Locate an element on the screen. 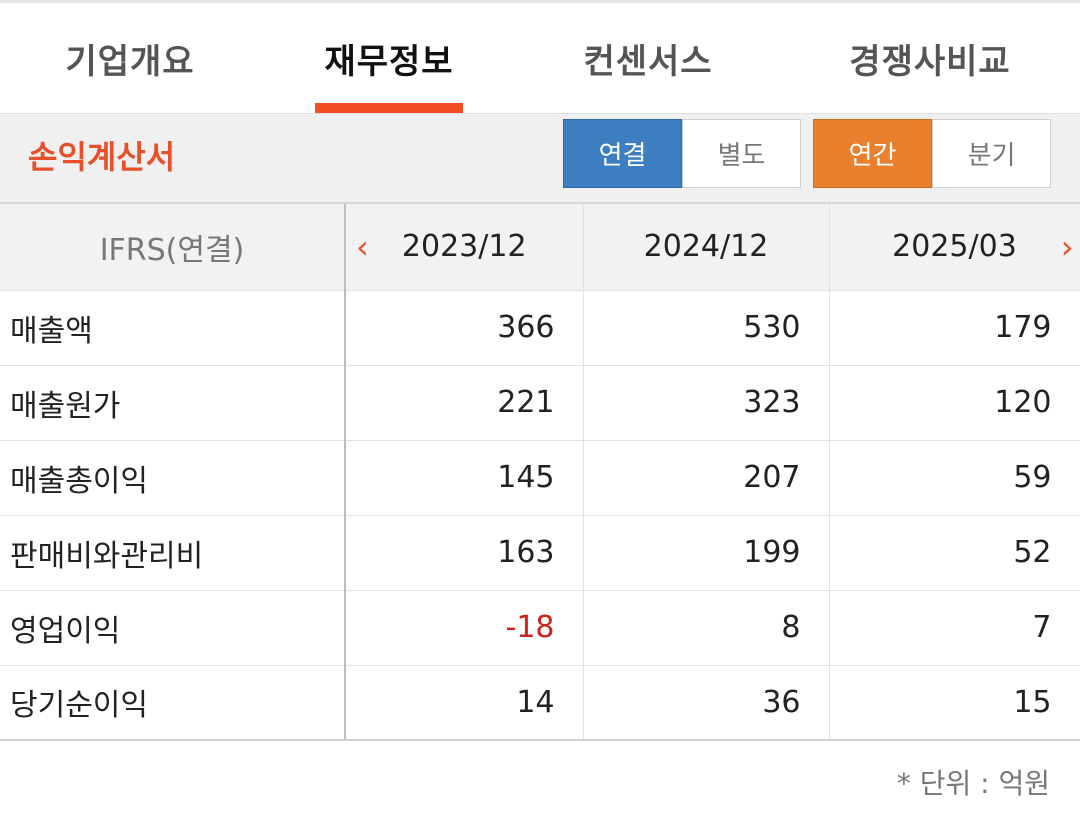 The height and width of the screenshot is (816, 1080). column-header: ‹ 2023/12 is located at coordinates (464, 247).